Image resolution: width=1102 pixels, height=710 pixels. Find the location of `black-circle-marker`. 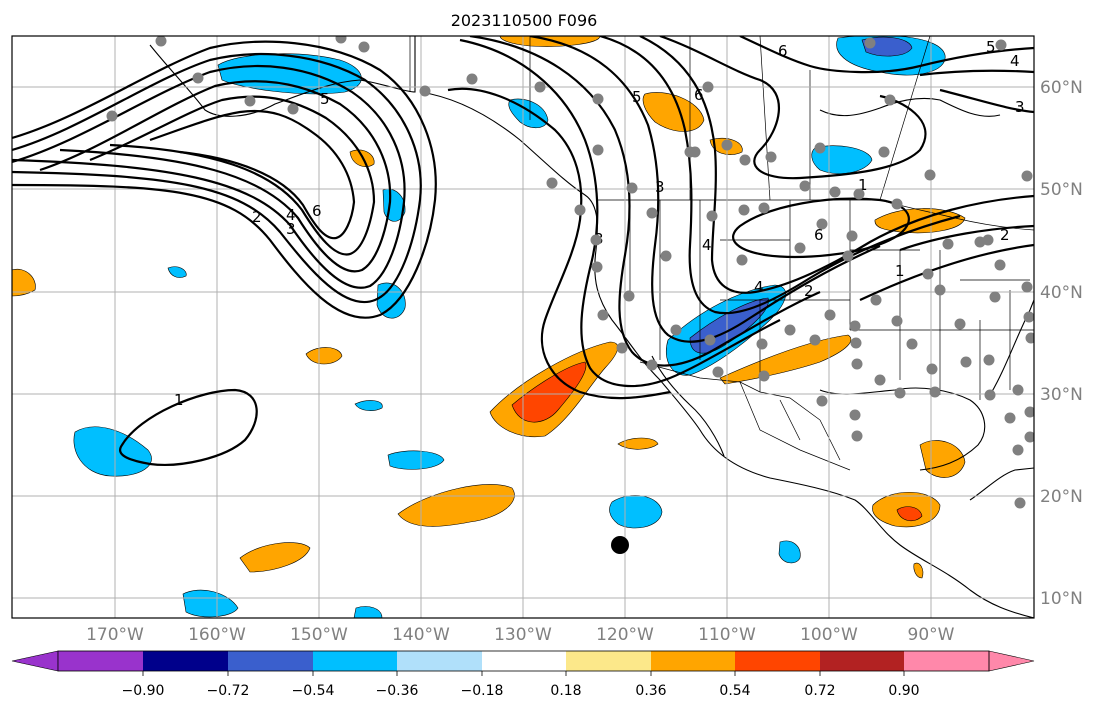

black-circle-marker is located at coordinates (620, 545).